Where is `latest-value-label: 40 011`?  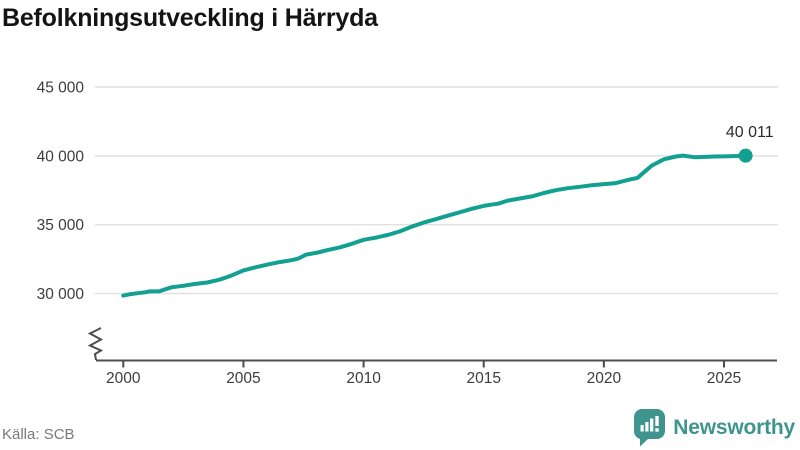
latest-value-label: 40 011 is located at coordinates (750, 132).